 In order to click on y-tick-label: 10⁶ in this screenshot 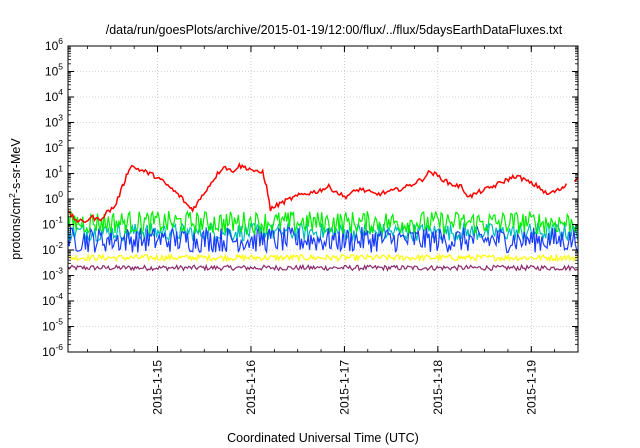, I will do `click(54, 44)`.